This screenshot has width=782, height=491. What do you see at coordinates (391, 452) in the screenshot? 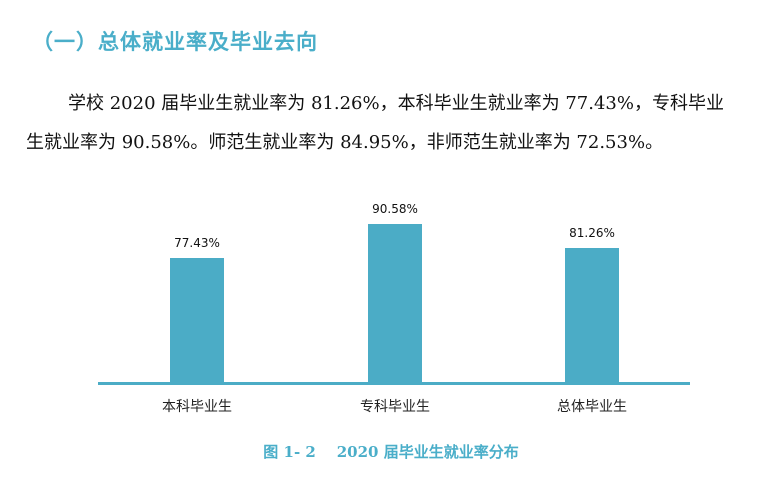
I see `figure-caption: 图 1- 2 2020 届毕业生就业率分布` at bounding box center [391, 452].